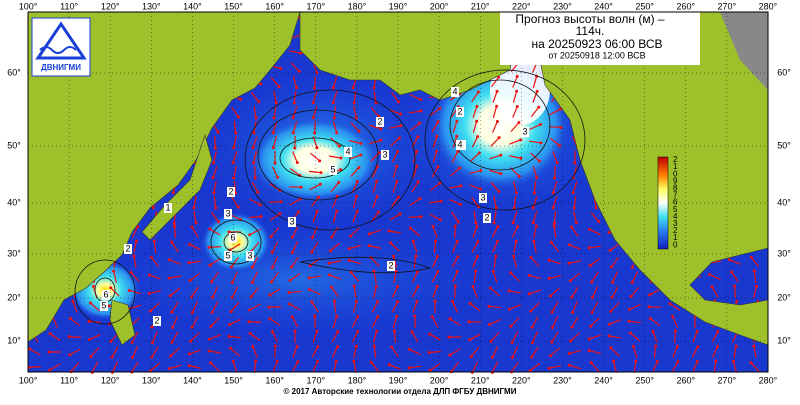  What do you see at coordinates (192, 6) in the screenshot?
I see `lon-label-top: 140°` at bounding box center [192, 6].